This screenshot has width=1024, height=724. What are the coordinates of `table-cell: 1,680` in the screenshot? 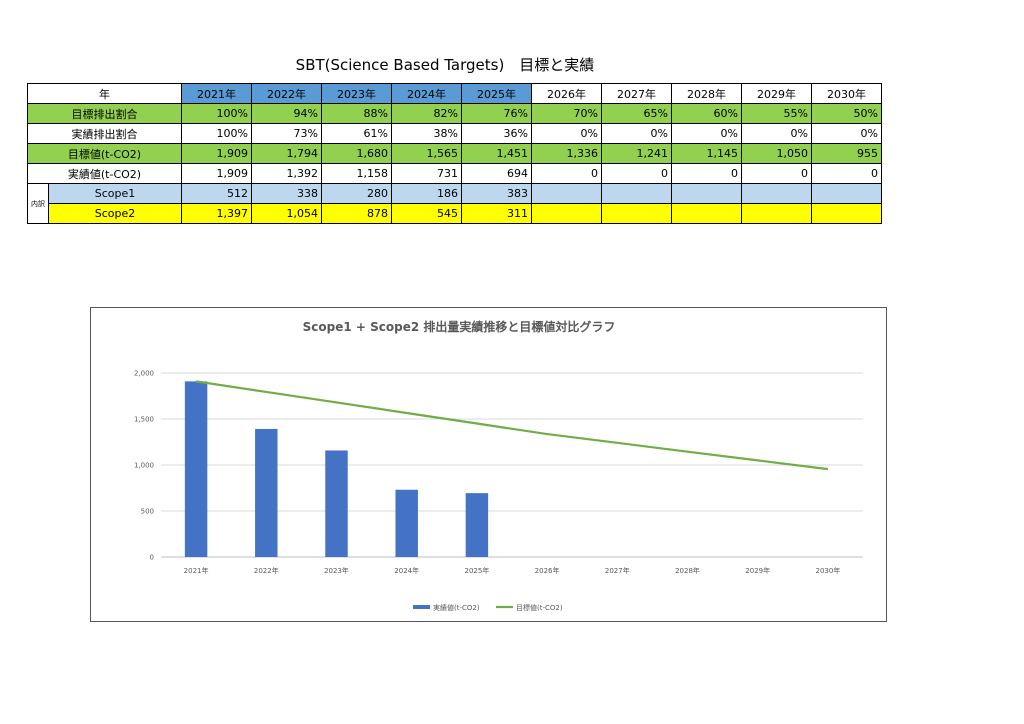 It's located at (356, 153).